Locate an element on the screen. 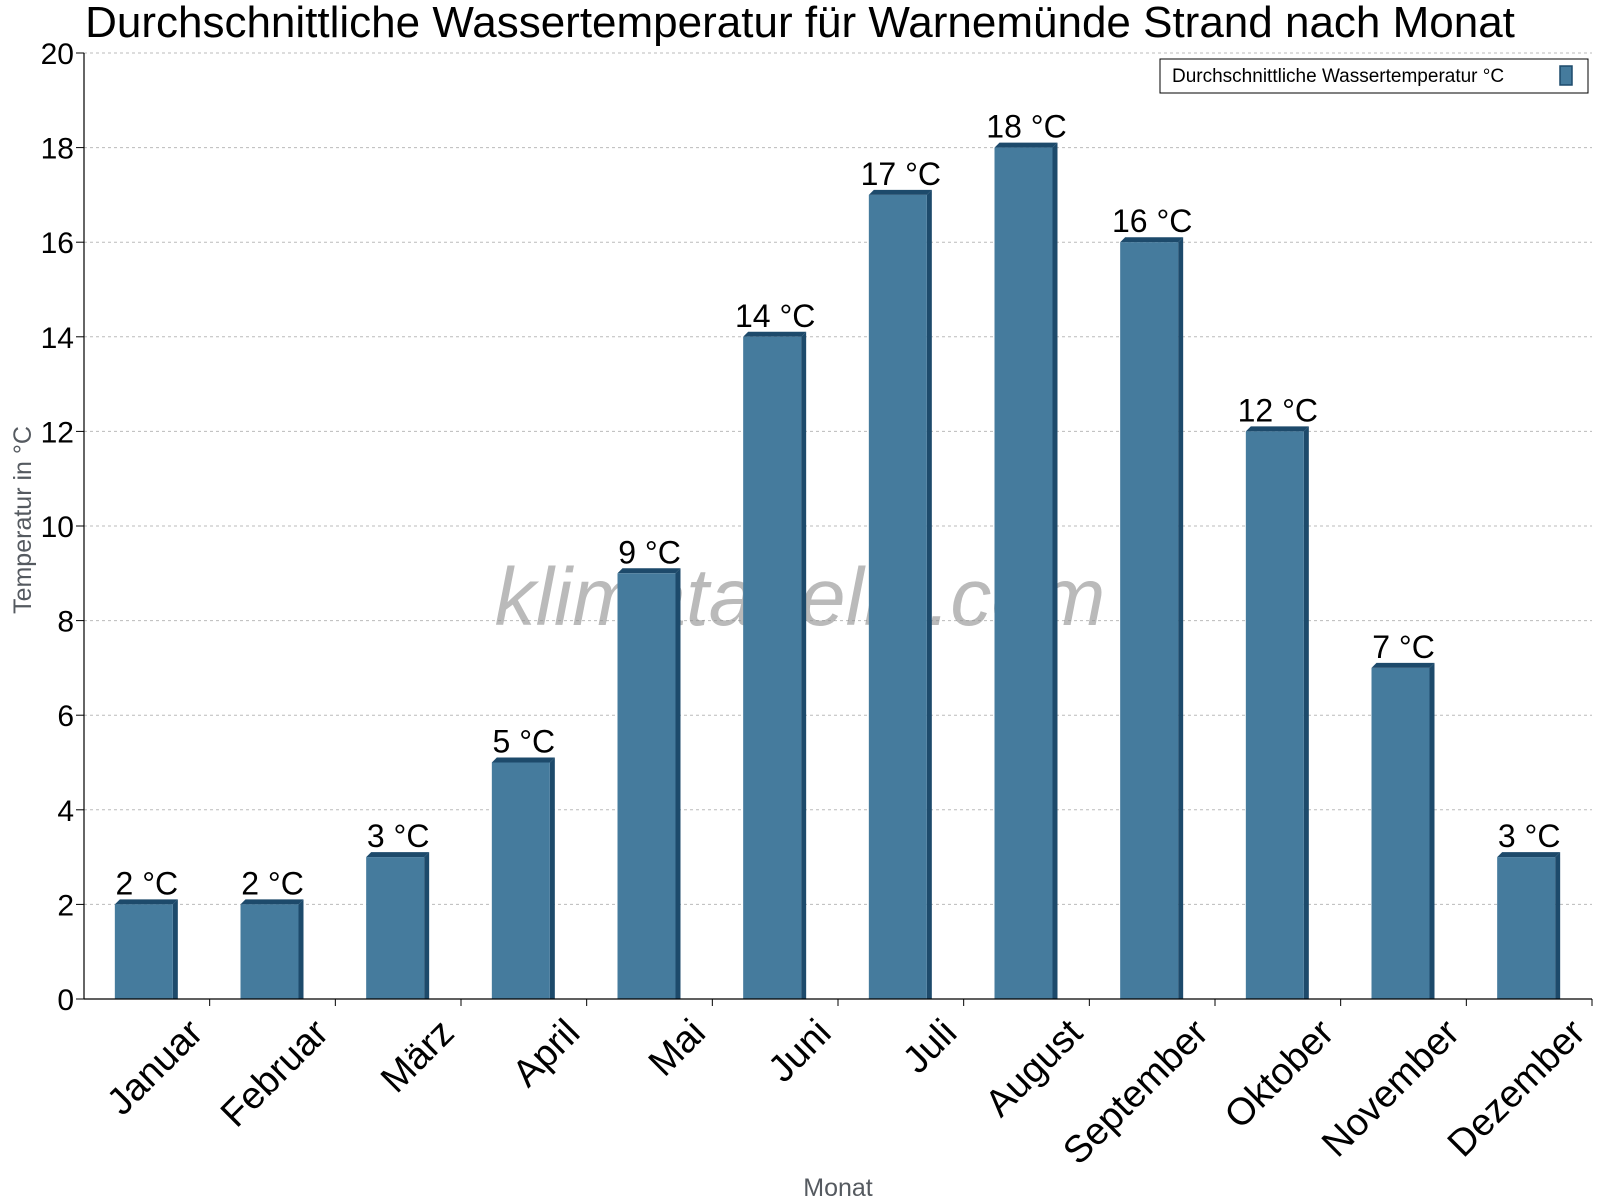 The width and height of the screenshot is (1600, 1200). data-label: 18 °C is located at coordinates (1026, 127).